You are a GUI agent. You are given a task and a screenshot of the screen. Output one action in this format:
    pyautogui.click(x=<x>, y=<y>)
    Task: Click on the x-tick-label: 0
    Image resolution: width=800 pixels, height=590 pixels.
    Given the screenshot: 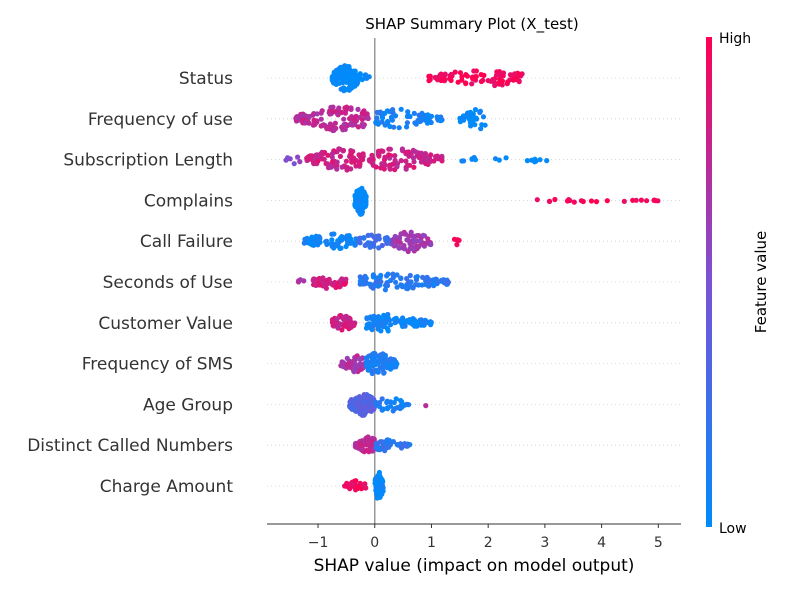 What is the action you would take?
    pyautogui.click(x=374, y=543)
    